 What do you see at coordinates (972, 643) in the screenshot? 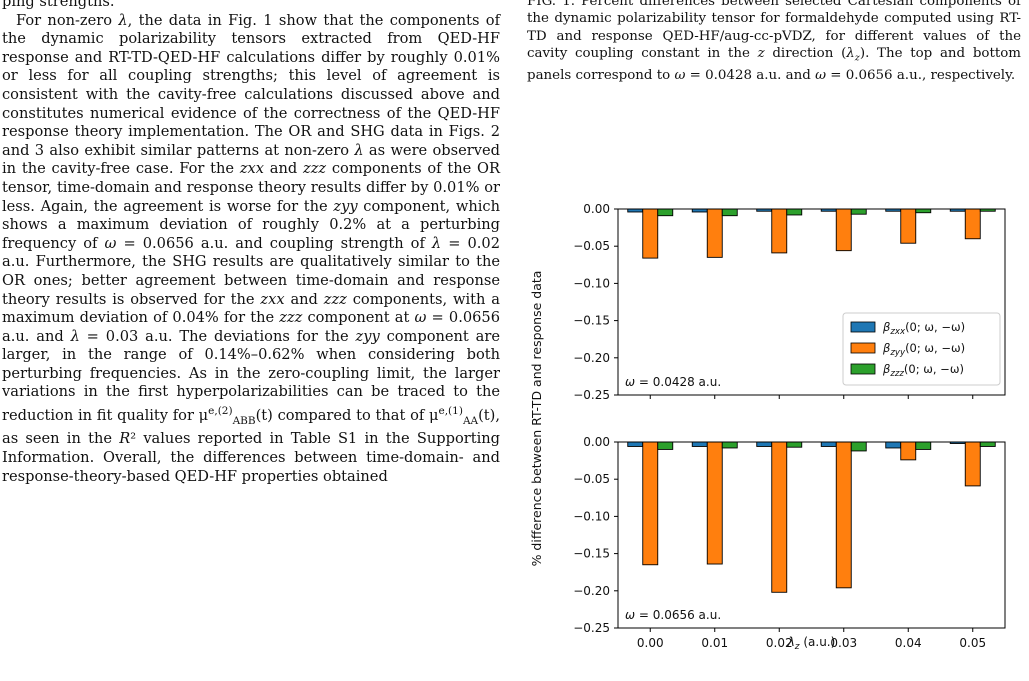
I see `xtick-label-5: 0.05` at bounding box center [972, 643].